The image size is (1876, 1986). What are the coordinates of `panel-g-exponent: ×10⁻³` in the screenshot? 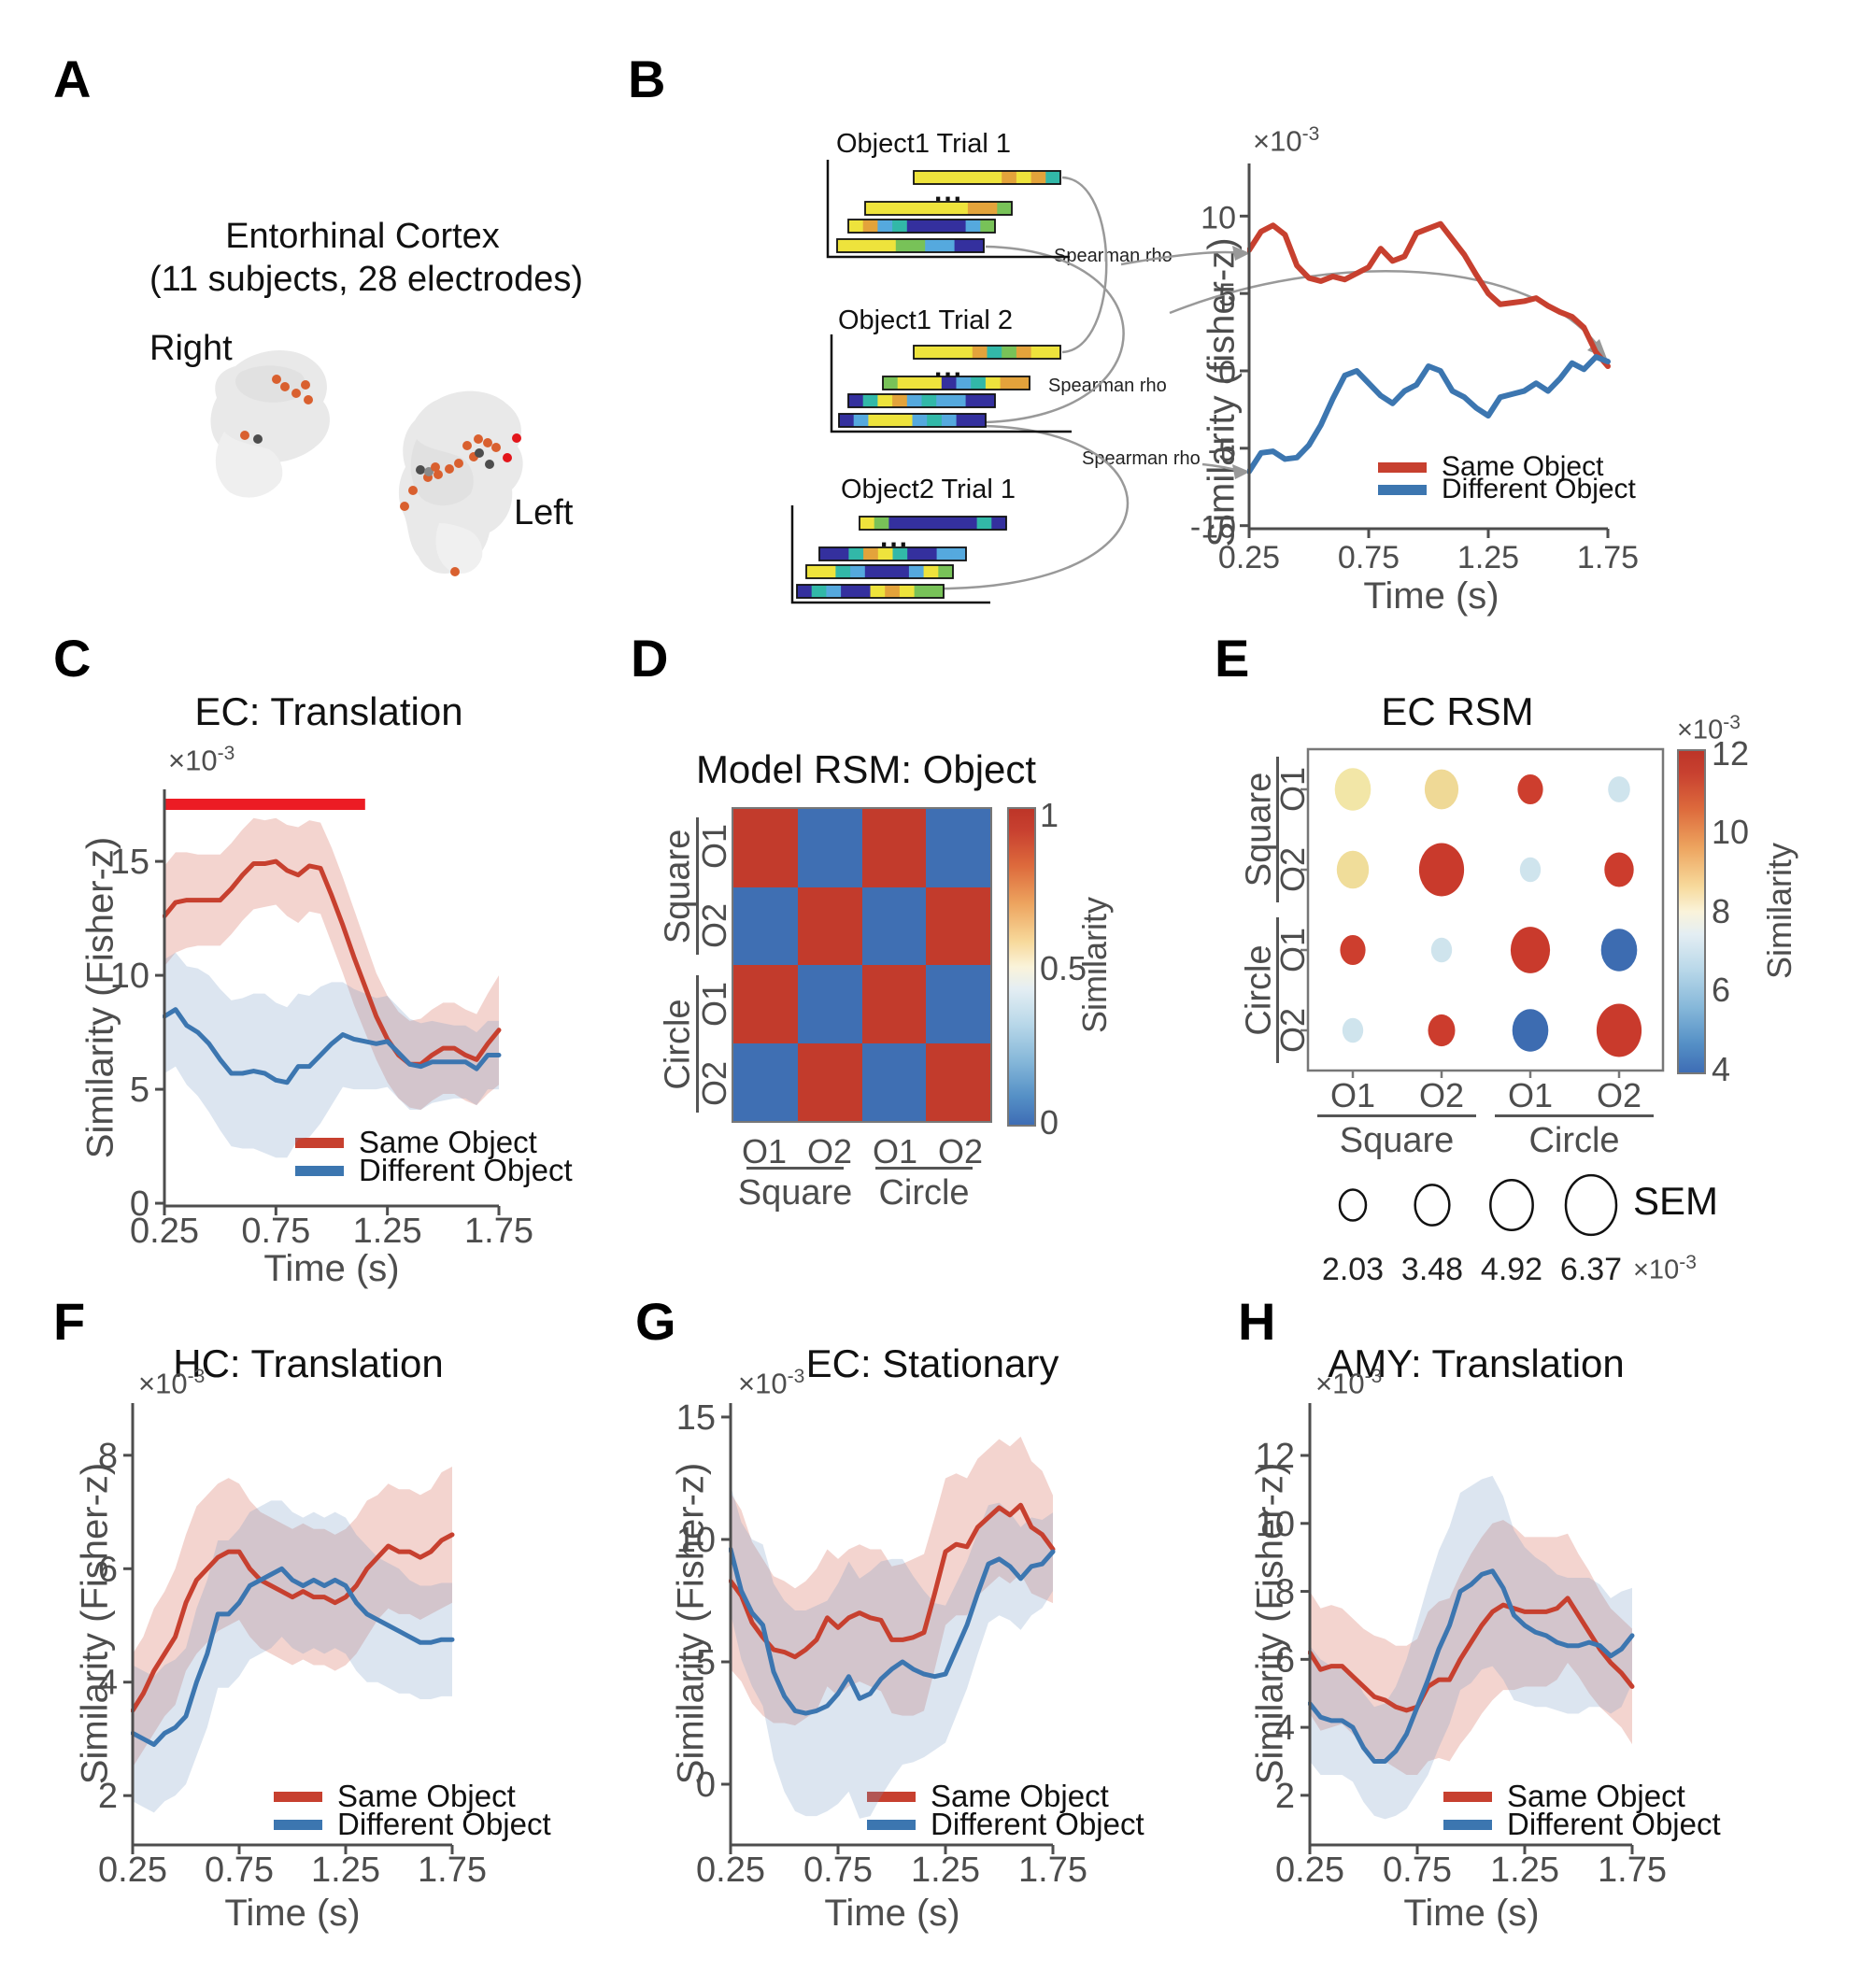 It's located at (771, 1383).